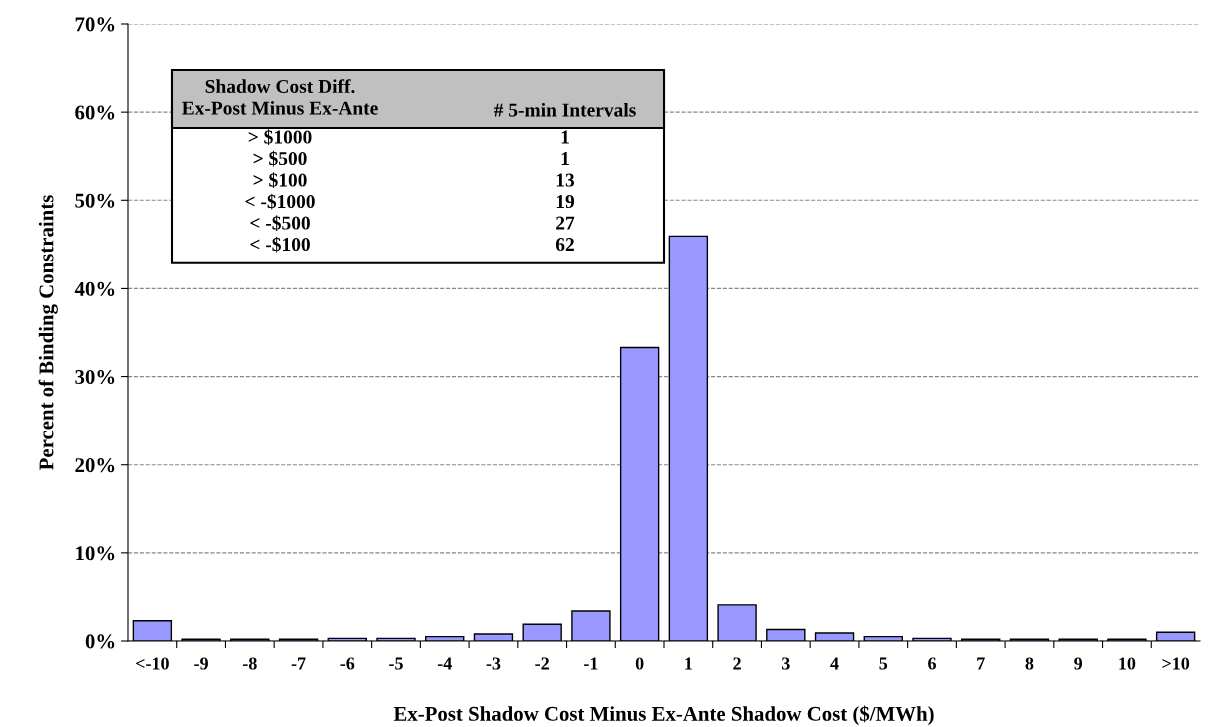 The width and height of the screenshot is (1225, 727). Describe the element at coordinates (396, 663) in the screenshot. I see `x-tick-label: -5` at that location.